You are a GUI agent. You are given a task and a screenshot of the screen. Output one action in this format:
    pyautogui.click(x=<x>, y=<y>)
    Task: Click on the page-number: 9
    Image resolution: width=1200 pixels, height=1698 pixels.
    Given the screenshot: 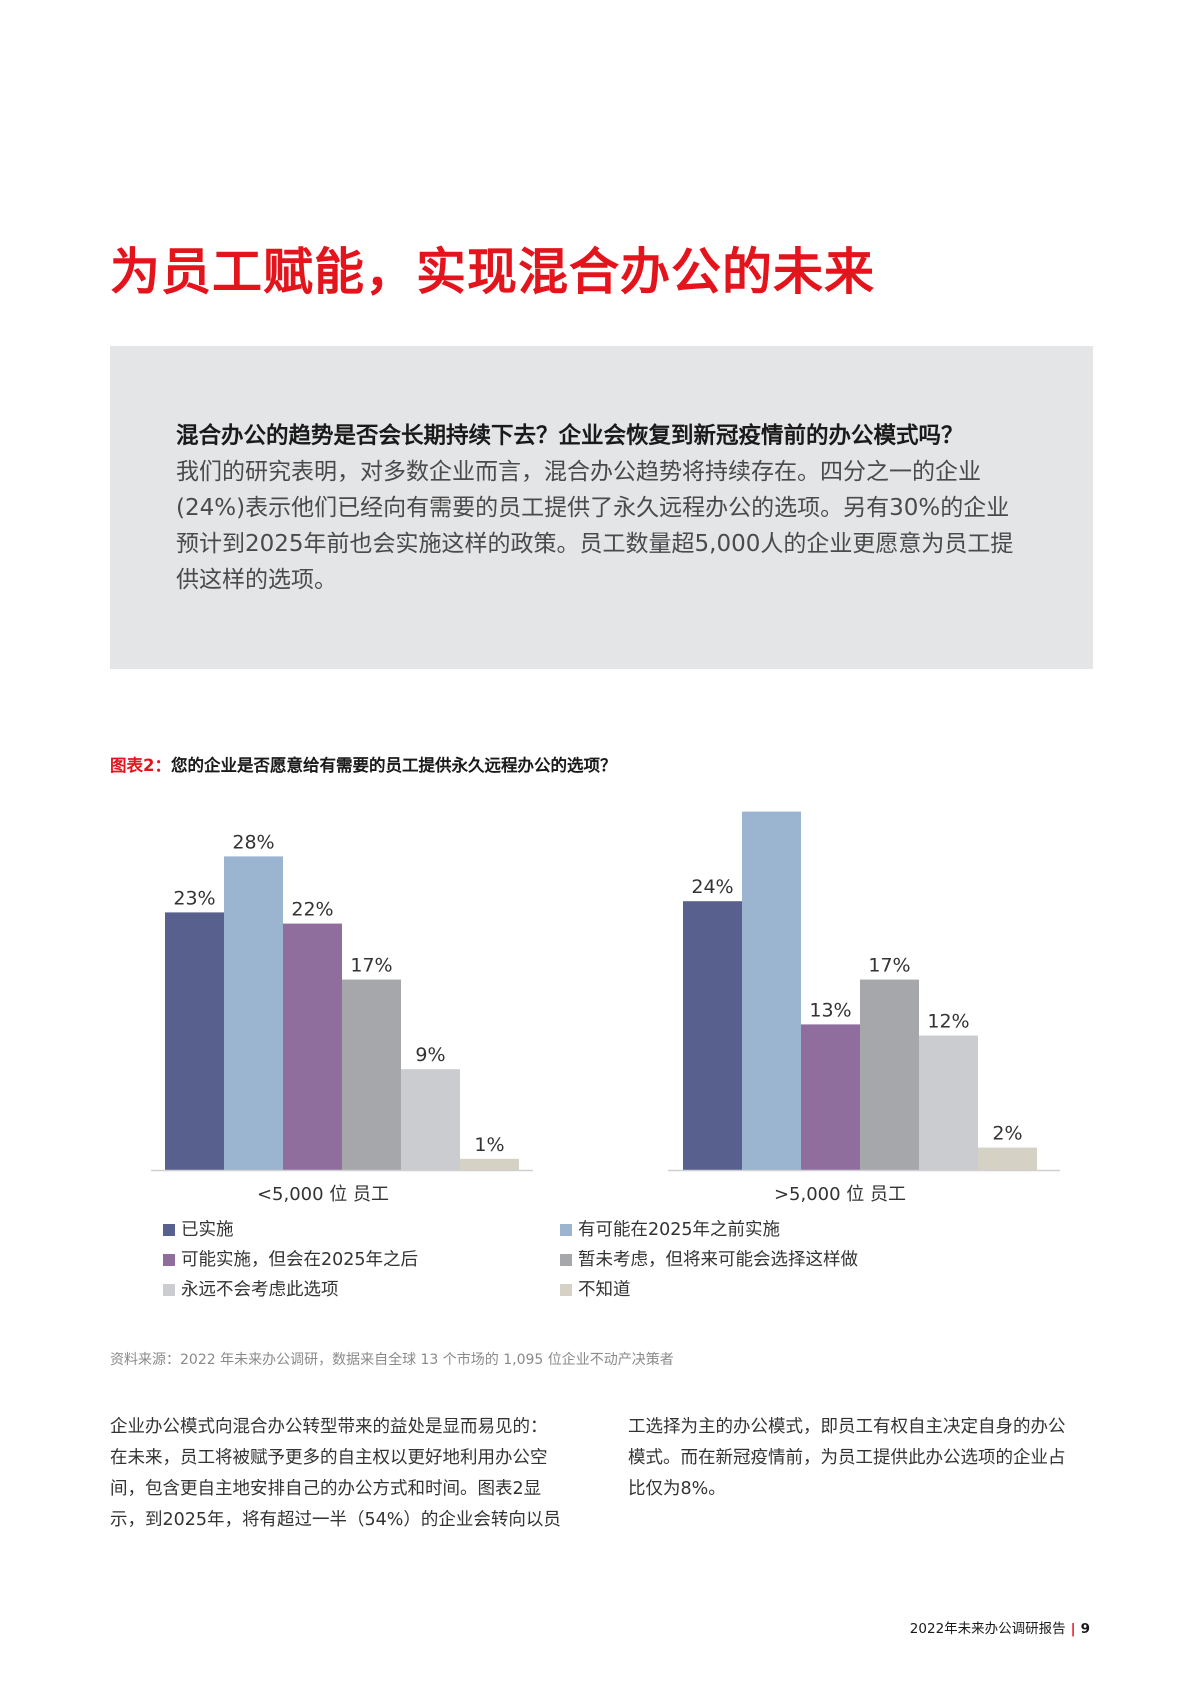 What is the action you would take?
    pyautogui.click(x=1085, y=1629)
    